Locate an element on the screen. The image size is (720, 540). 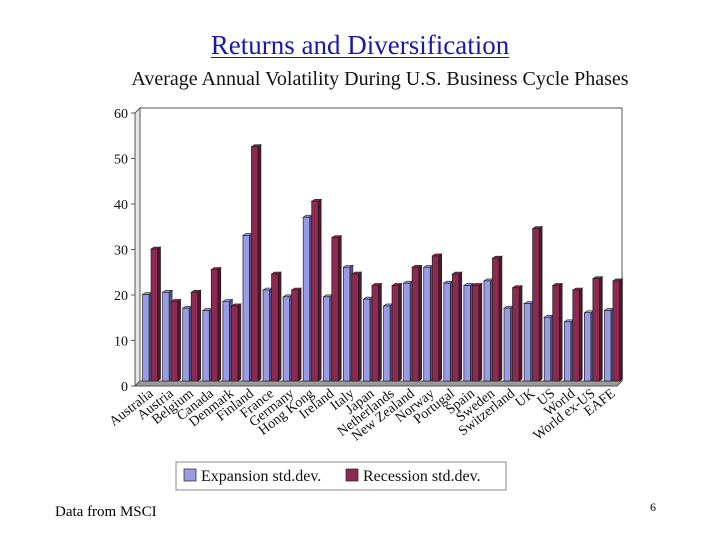
y-tick-label: 40 is located at coordinates (121, 205).